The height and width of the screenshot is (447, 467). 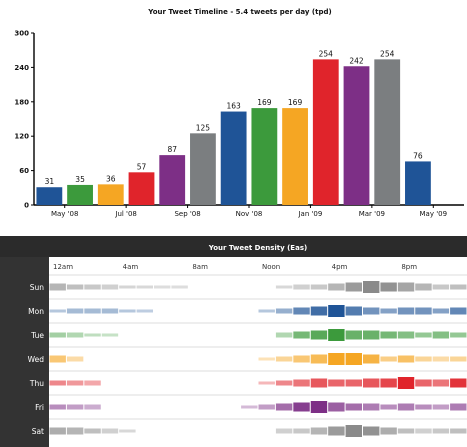 I want to click on y-tick-label: 120, so click(x=21, y=137).